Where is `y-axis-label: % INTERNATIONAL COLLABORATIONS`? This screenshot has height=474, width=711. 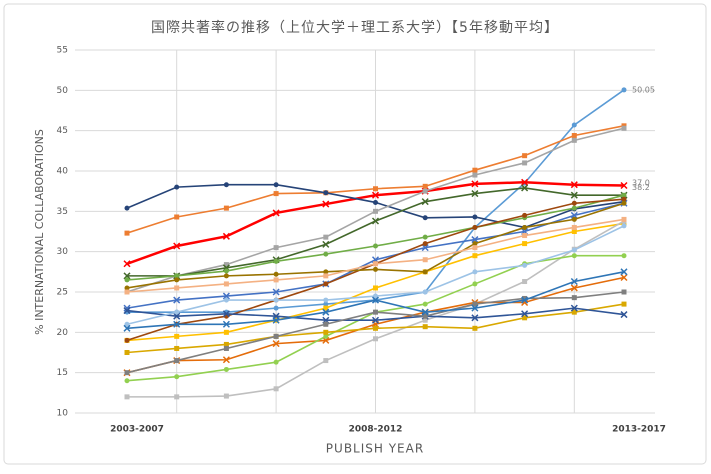
y-axis-label: % INTERNATIONAL COLLABORATIONS is located at coordinates (39, 232).